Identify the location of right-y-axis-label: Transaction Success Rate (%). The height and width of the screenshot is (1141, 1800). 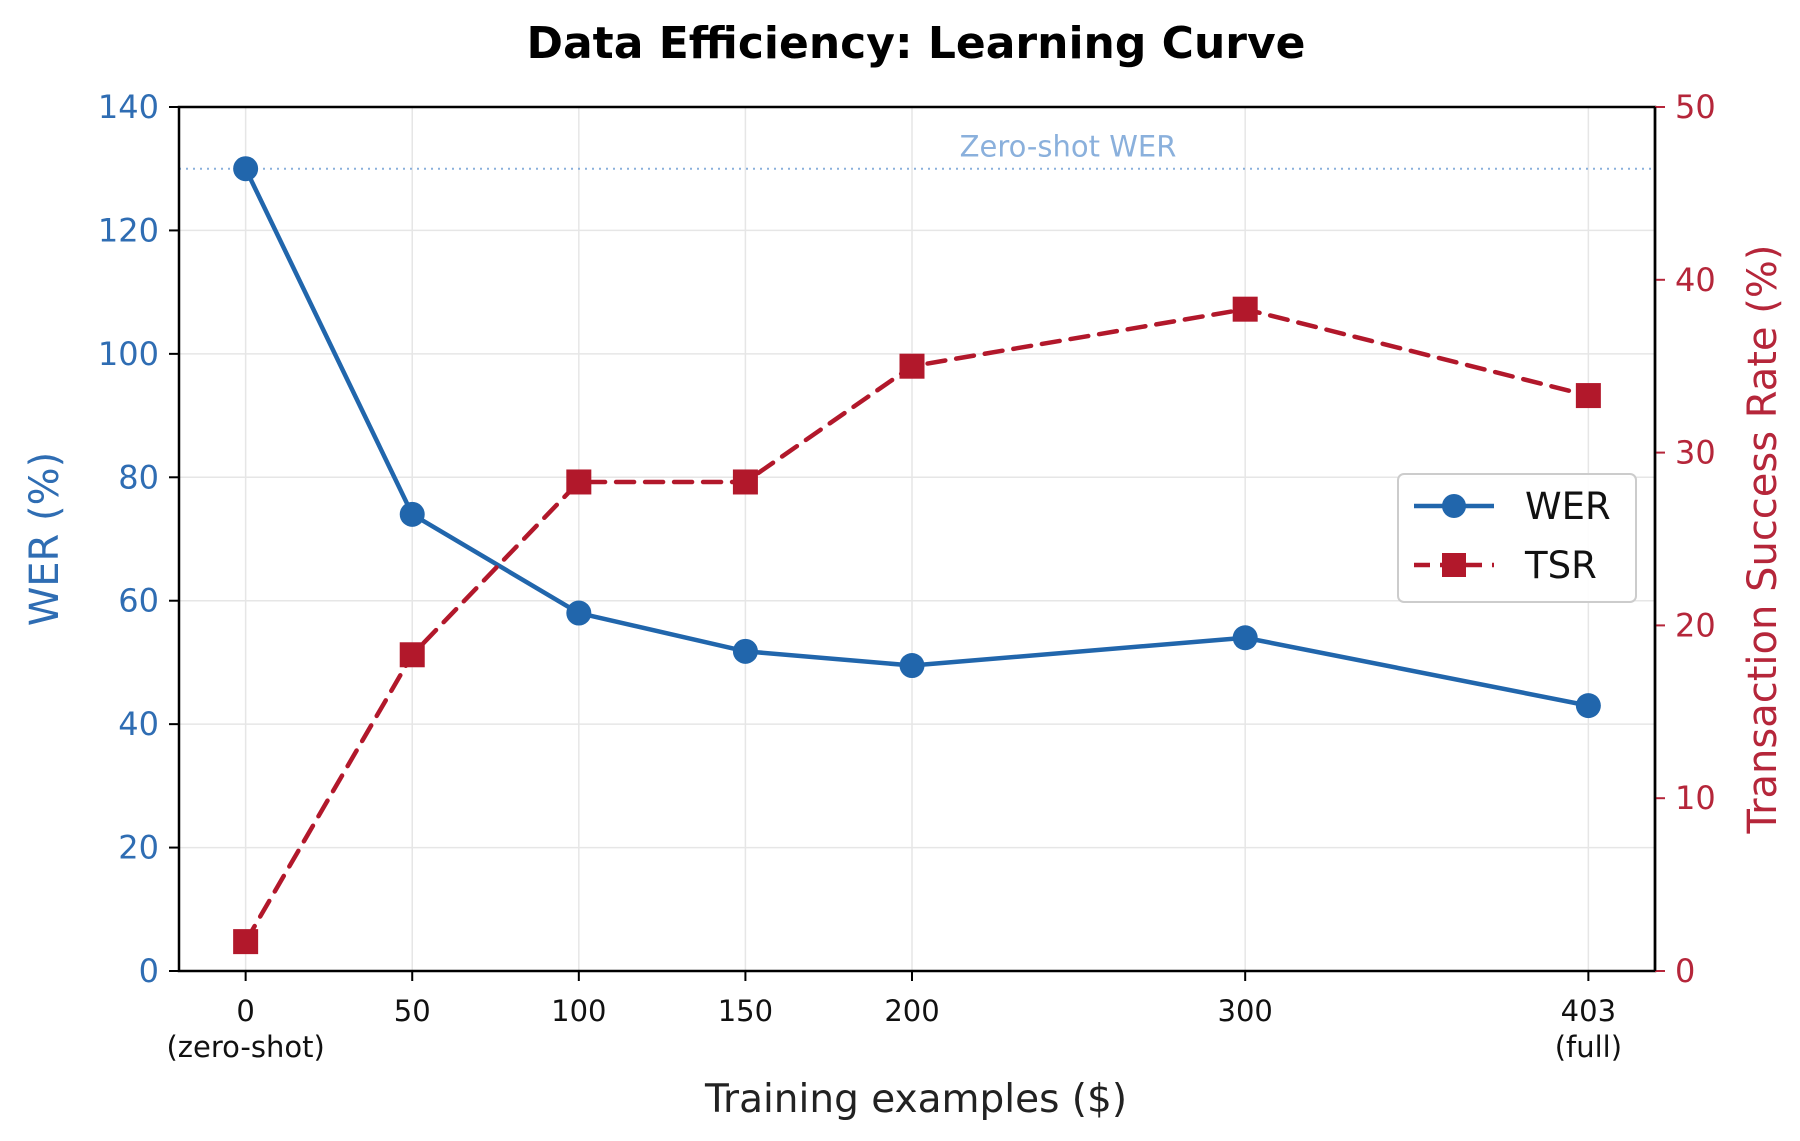
(1763, 540).